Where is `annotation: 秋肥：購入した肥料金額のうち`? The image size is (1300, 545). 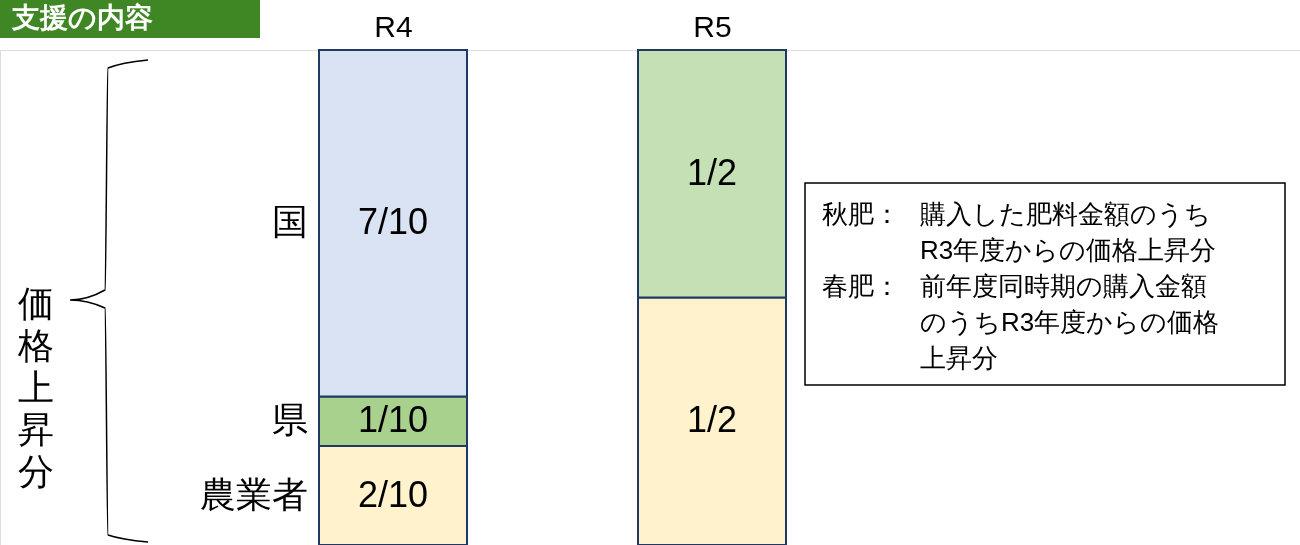 annotation: 秋肥：購入した肥料金額のうち is located at coordinates (1016, 214).